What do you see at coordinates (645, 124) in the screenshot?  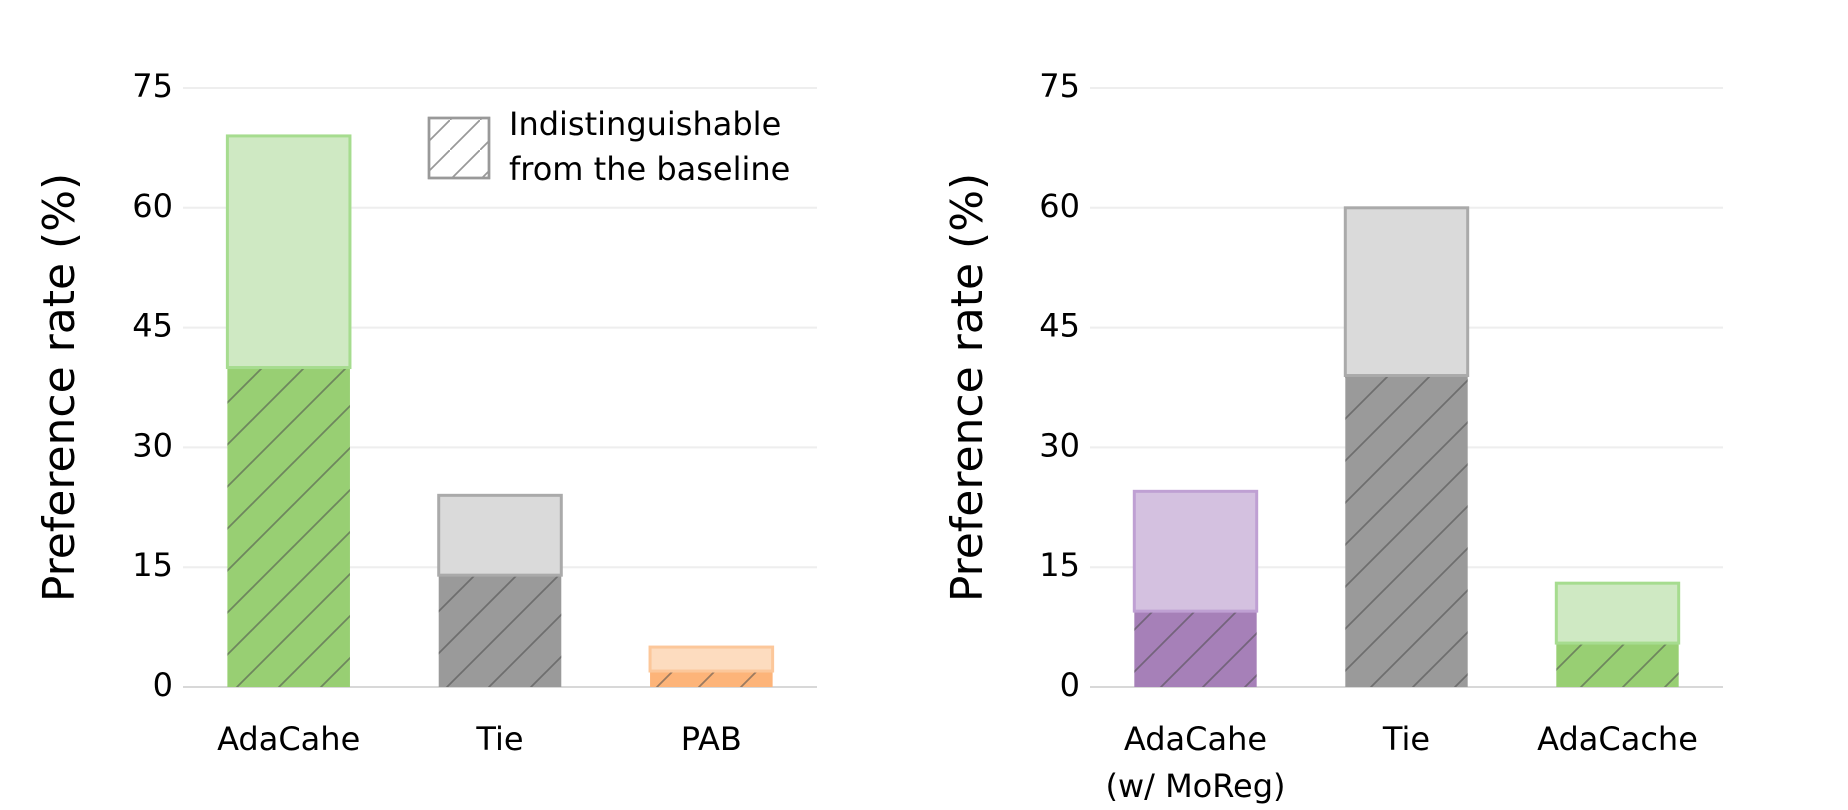 I see `legend-label: Indistinguishable` at bounding box center [645, 124].